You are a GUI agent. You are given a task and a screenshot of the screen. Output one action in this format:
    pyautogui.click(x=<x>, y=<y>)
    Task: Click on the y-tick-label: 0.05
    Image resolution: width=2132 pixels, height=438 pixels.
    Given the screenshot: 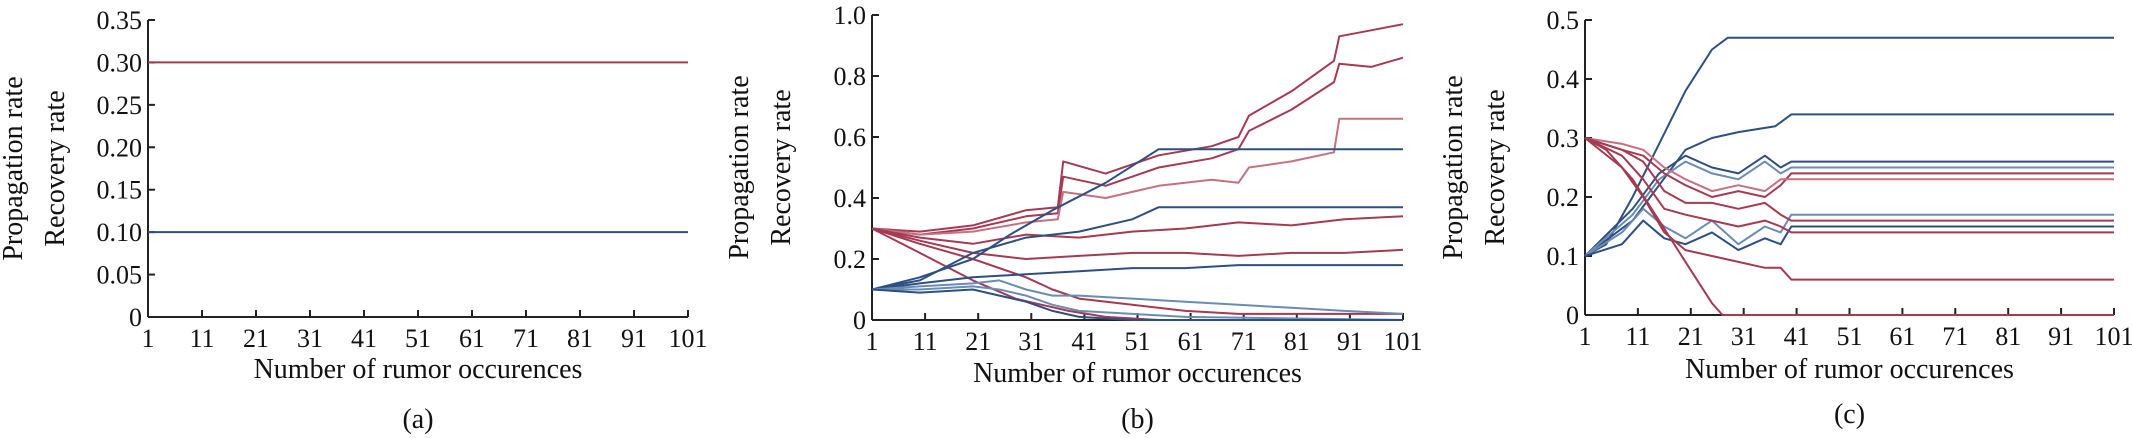 What is the action you would take?
    pyautogui.click(x=120, y=275)
    